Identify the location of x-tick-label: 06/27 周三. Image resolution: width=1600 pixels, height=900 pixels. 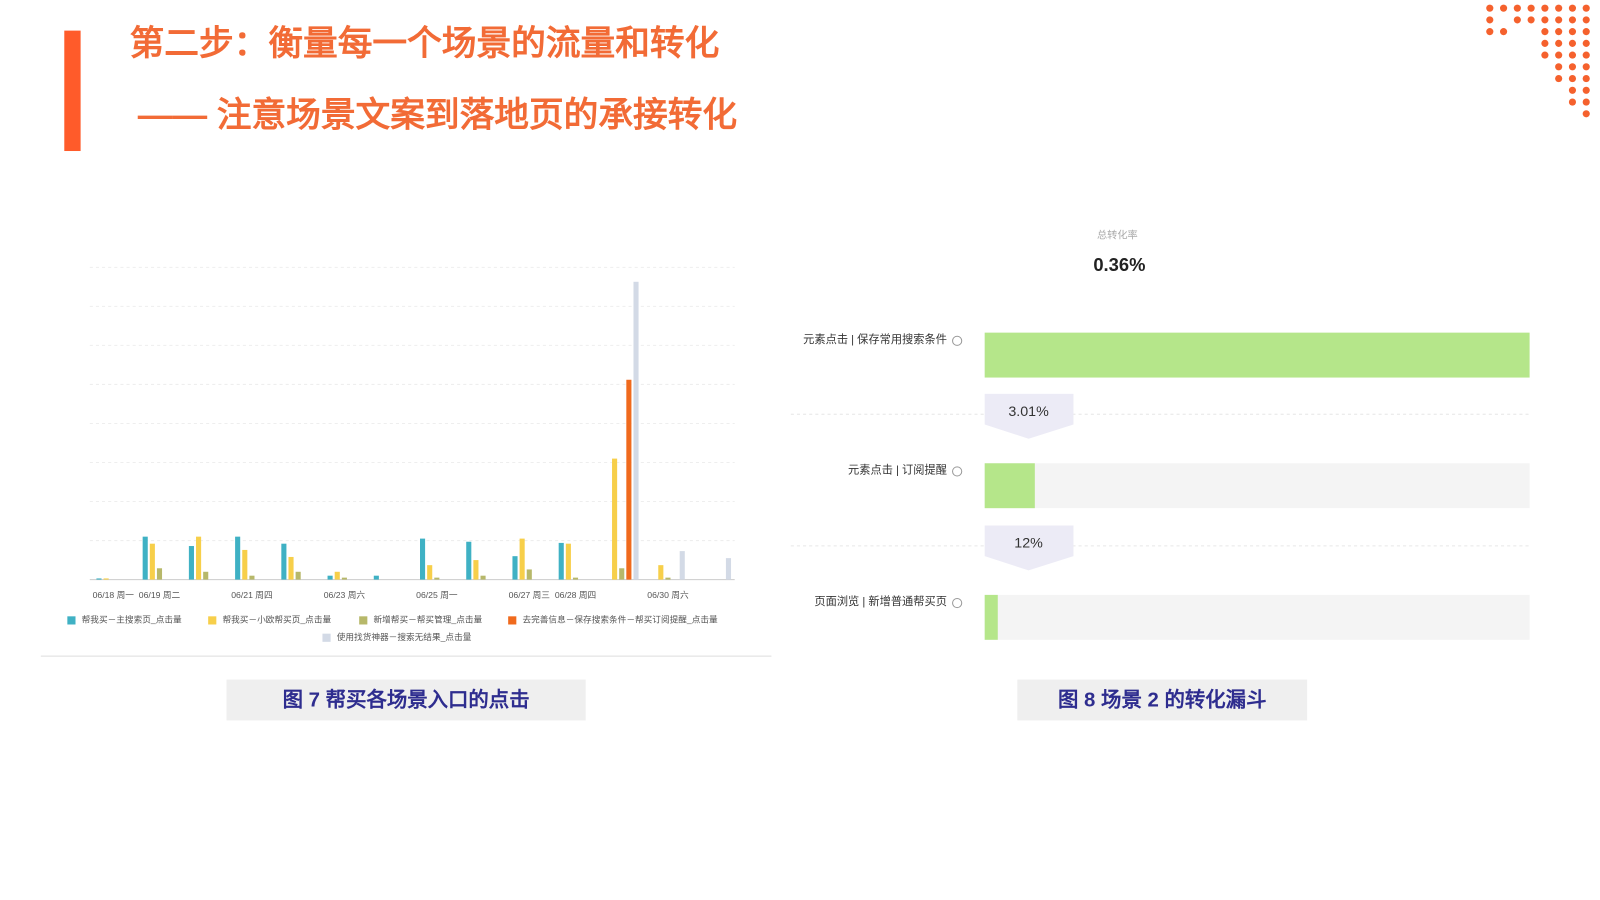
(530, 595).